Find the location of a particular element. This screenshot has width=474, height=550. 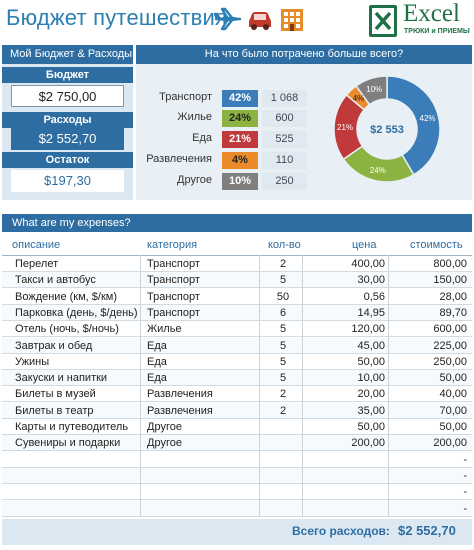

cell-cost: 600,00 is located at coordinates (450, 329).